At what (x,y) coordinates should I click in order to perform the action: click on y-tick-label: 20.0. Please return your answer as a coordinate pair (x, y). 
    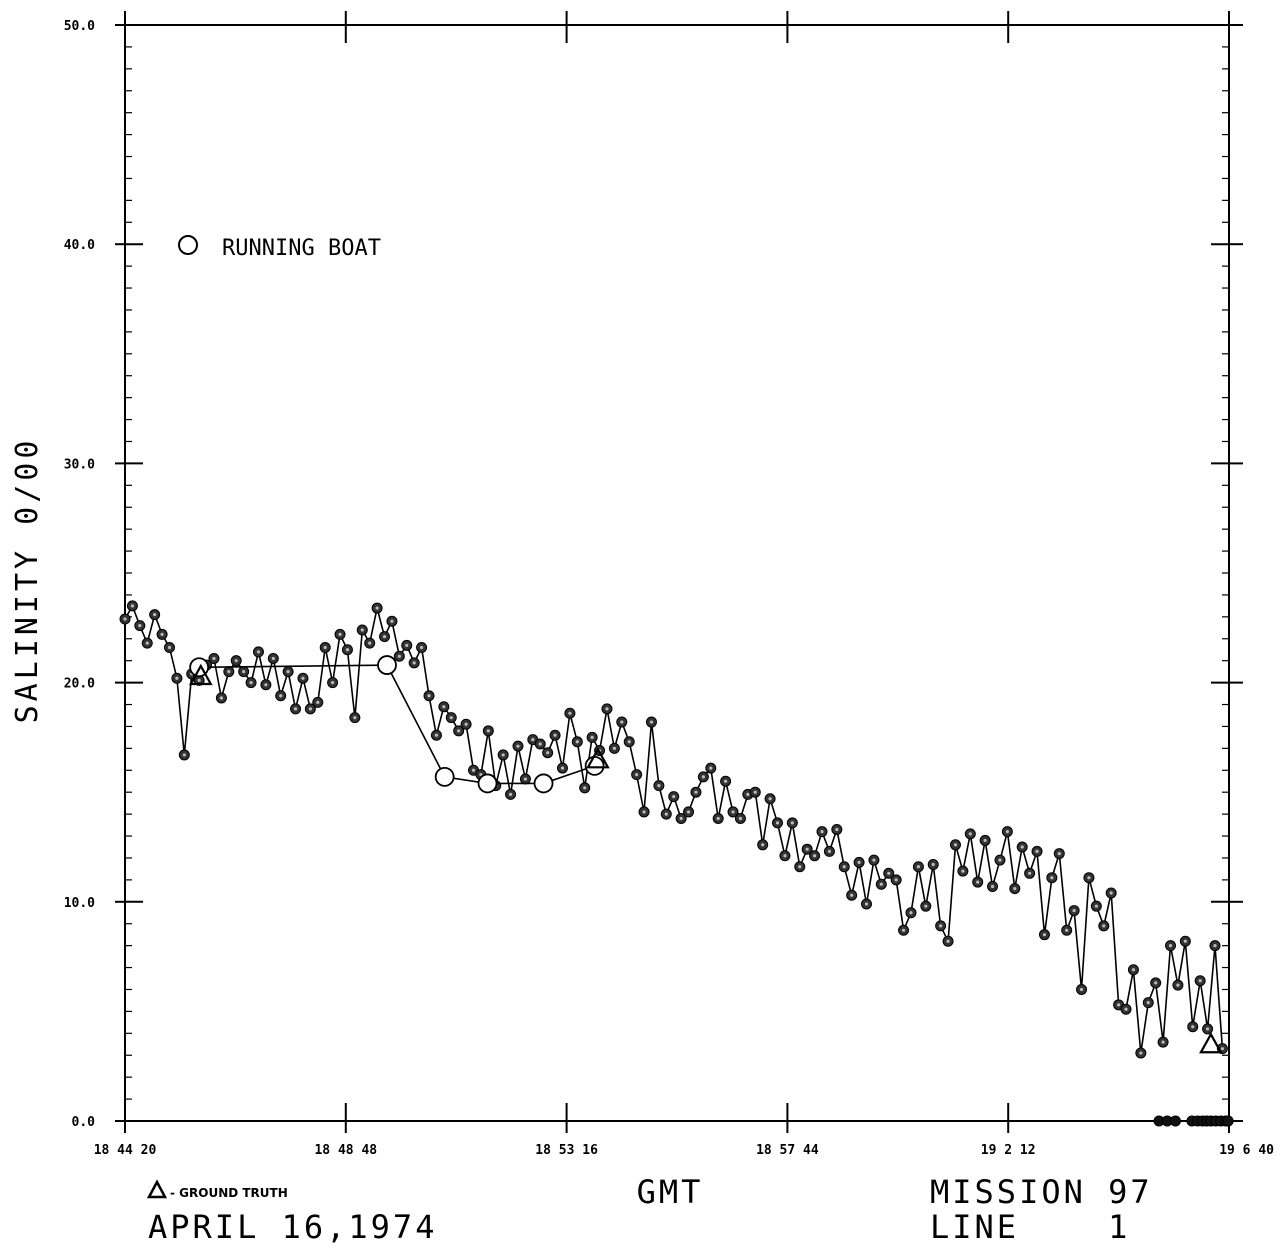
    Looking at the image, I should click on (79, 684).